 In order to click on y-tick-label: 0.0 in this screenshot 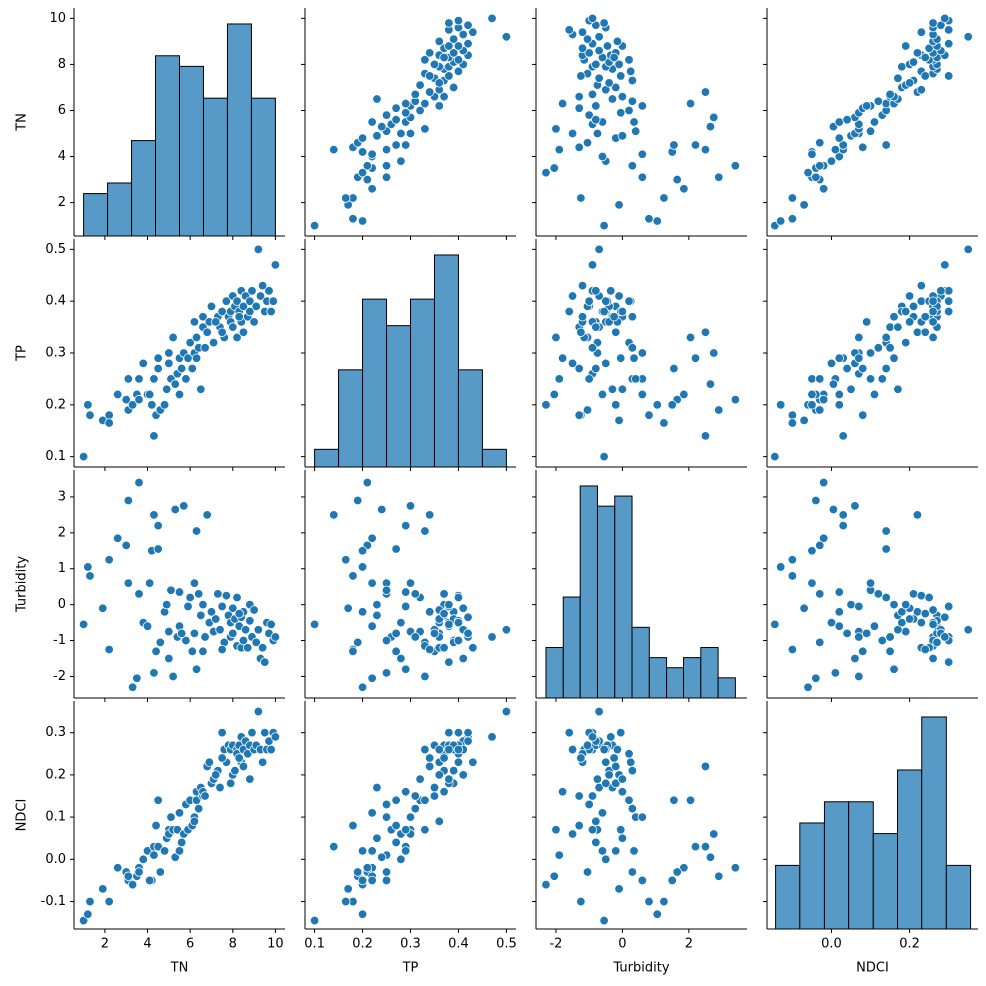, I will do `click(55, 859)`.